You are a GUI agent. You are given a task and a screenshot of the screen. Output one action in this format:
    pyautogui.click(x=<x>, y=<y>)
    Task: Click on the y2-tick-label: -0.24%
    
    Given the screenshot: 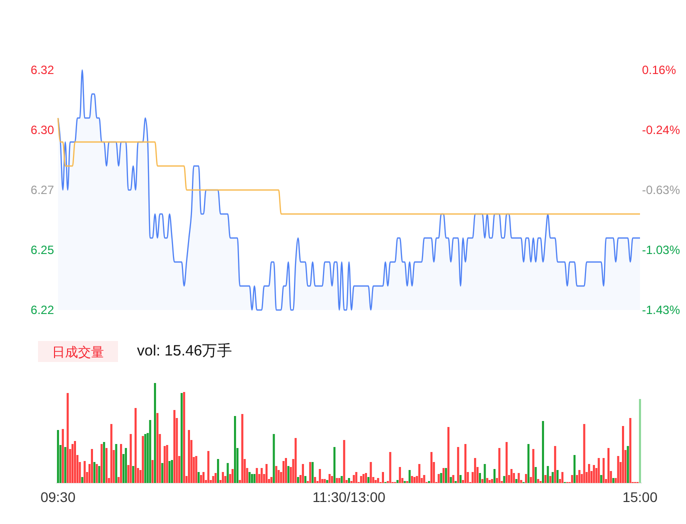 What is the action you would take?
    pyautogui.click(x=661, y=130)
    